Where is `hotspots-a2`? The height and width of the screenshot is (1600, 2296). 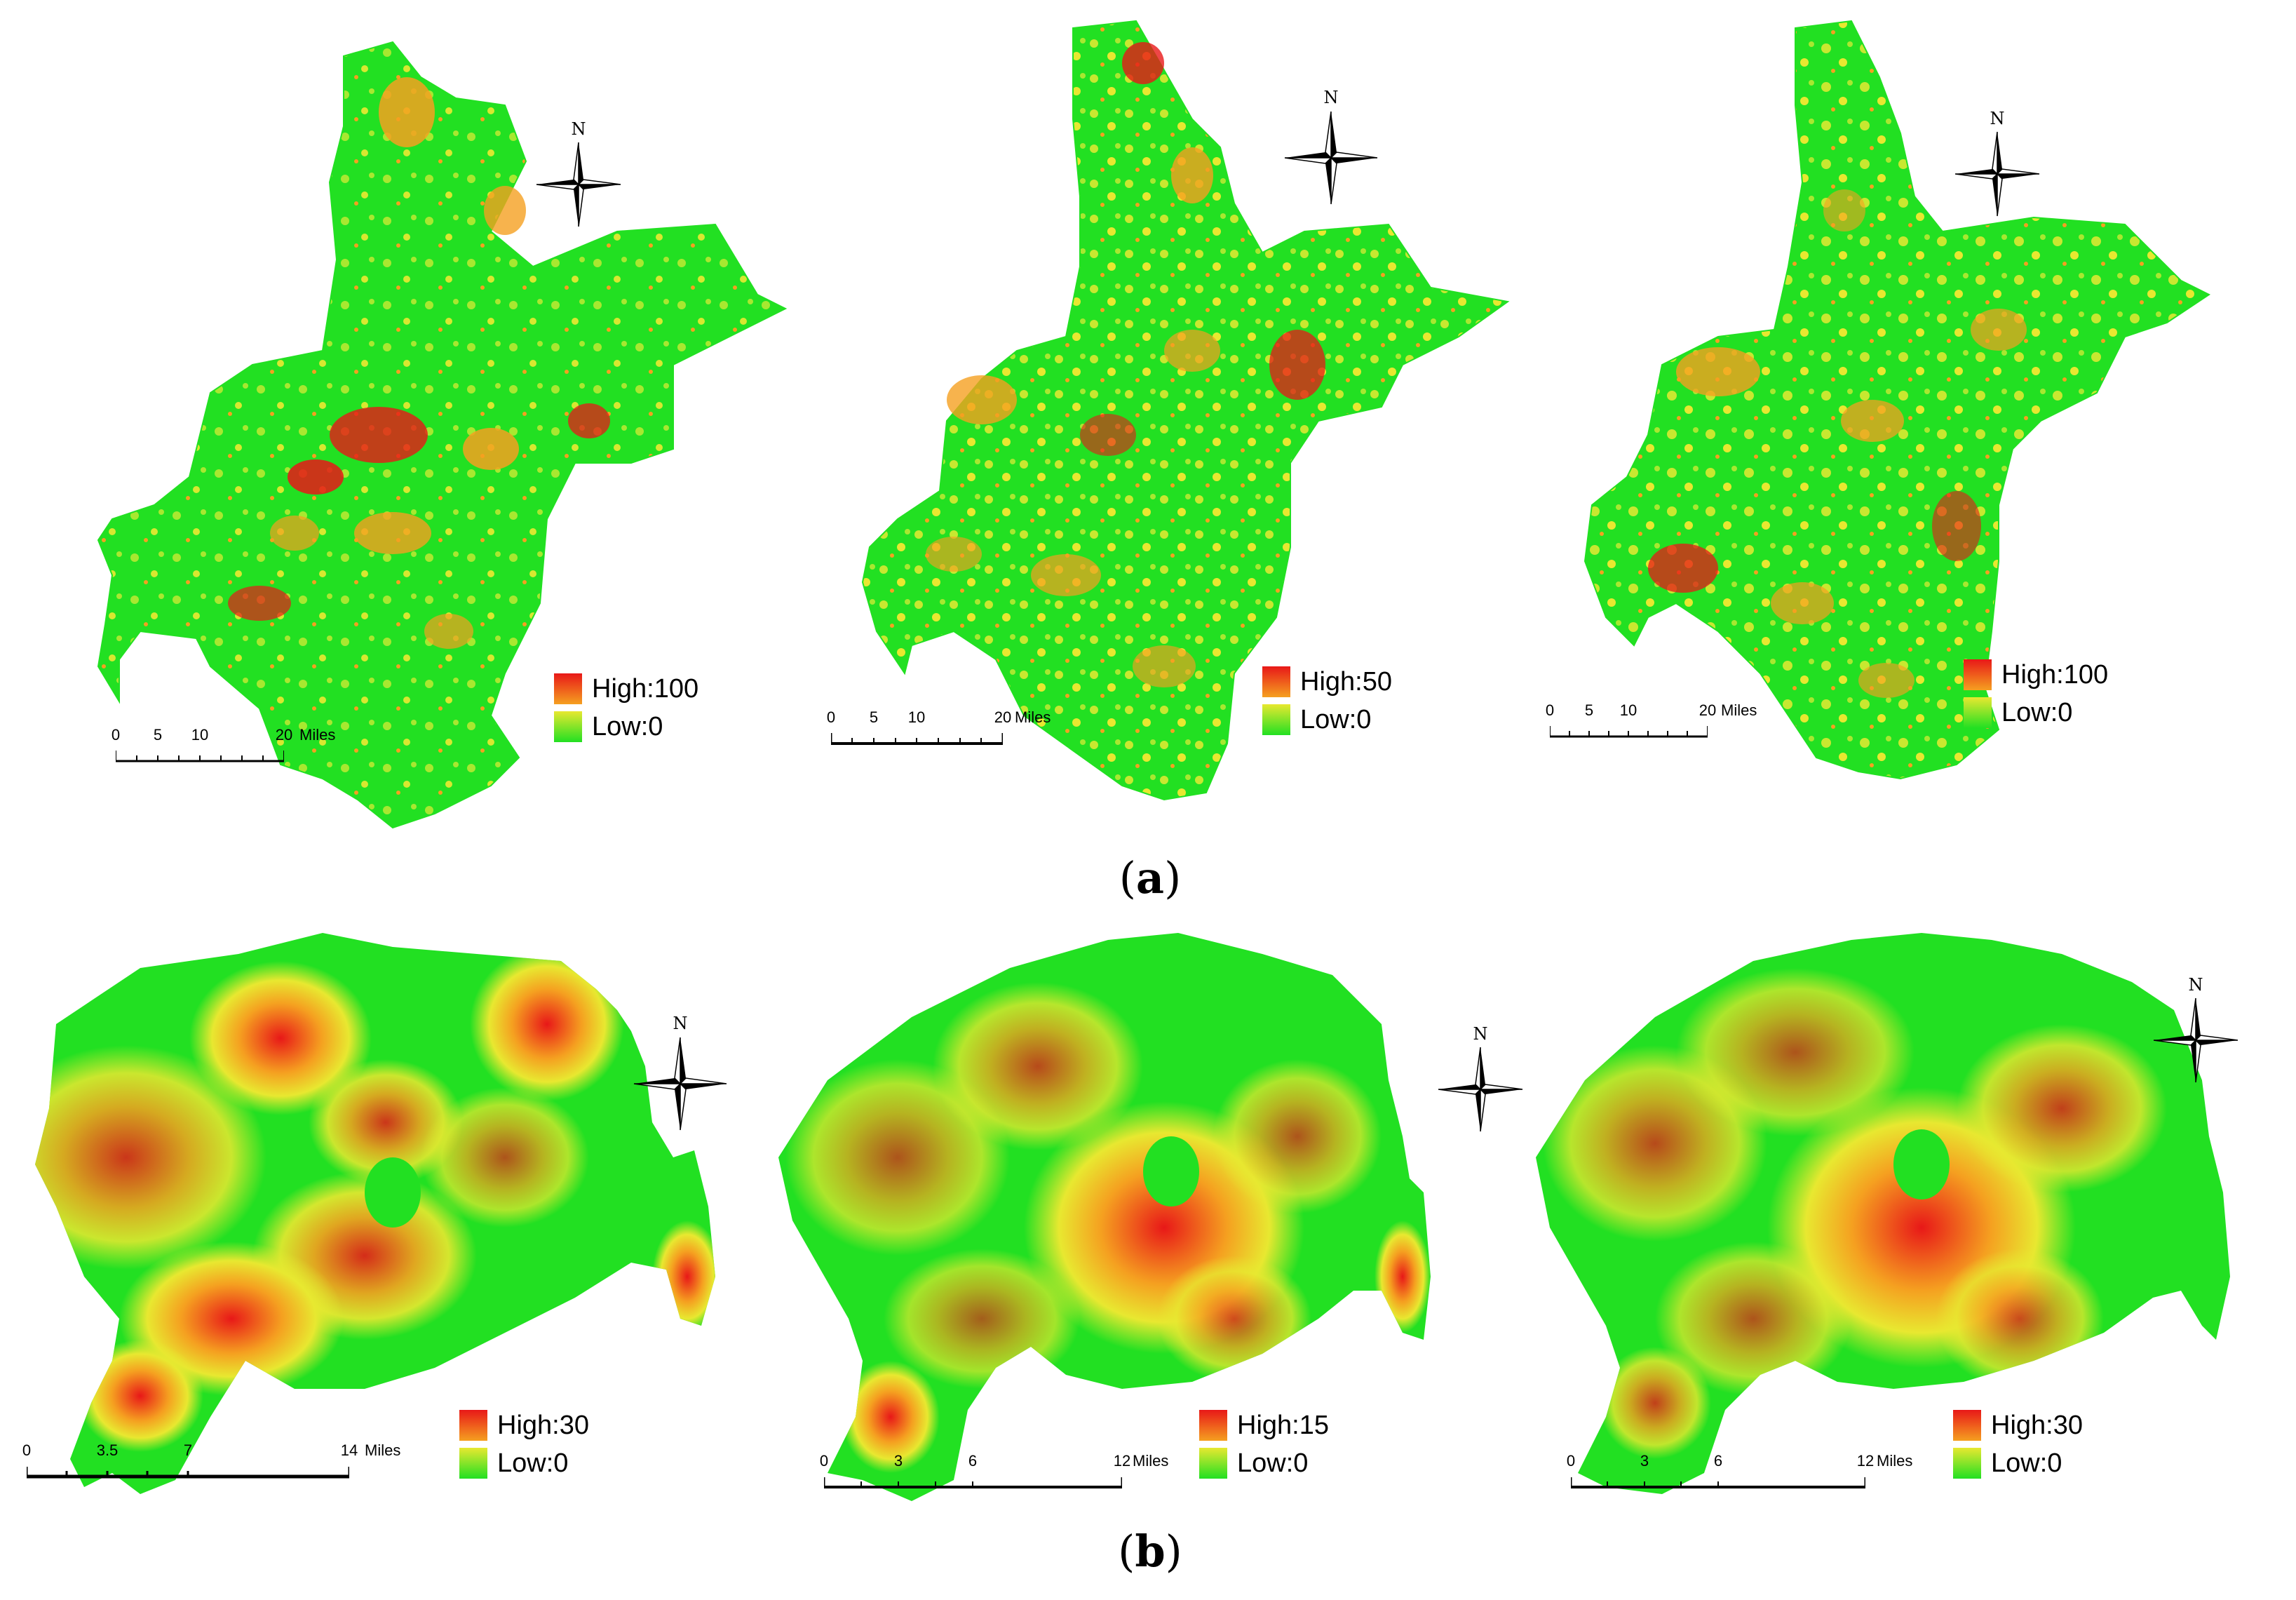 hotspots-a2 is located at coordinates (1125, 364).